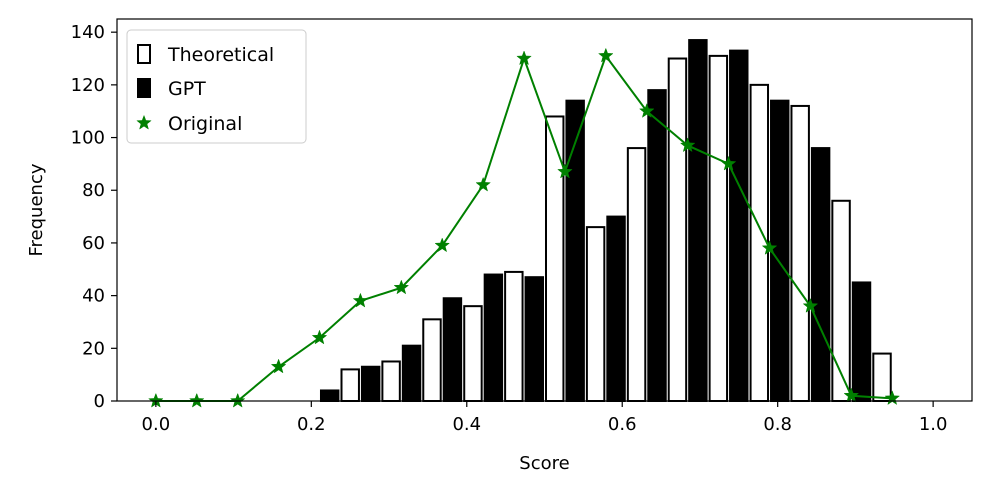  What do you see at coordinates (144, 122) in the screenshot?
I see `legend-swatch-original` at bounding box center [144, 122].